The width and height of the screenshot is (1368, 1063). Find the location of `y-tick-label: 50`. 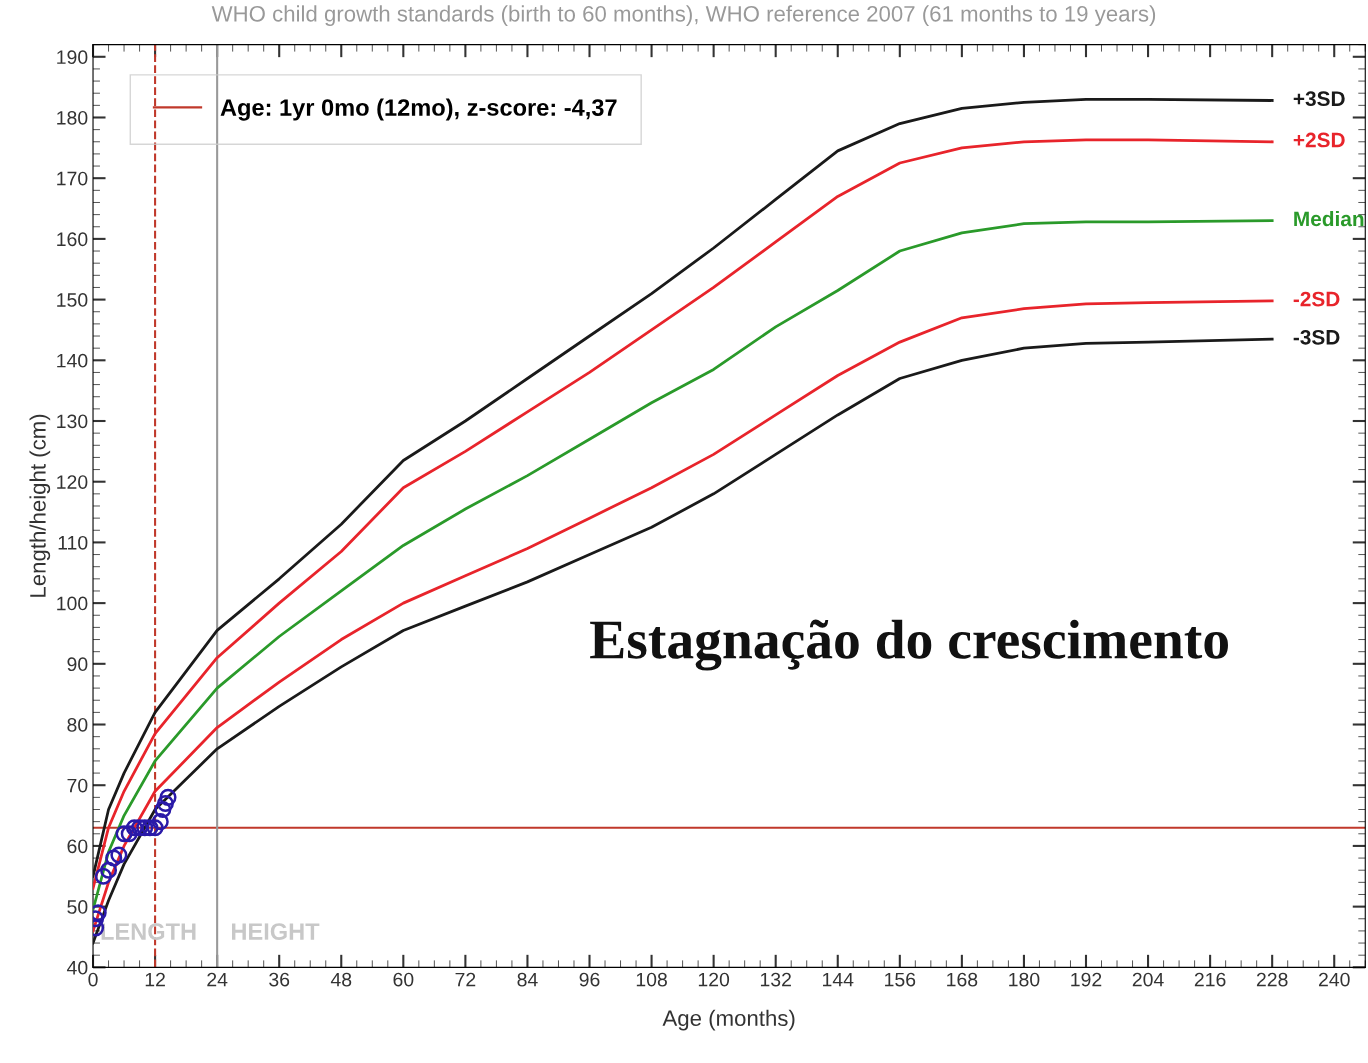

y-tick-label: 50 is located at coordinates (77, 907).